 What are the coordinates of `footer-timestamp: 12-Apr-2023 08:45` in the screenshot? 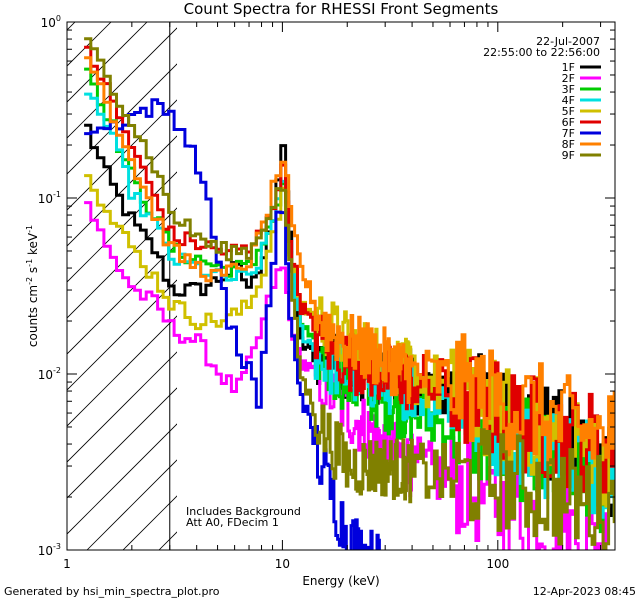 It's located at (584, 591).